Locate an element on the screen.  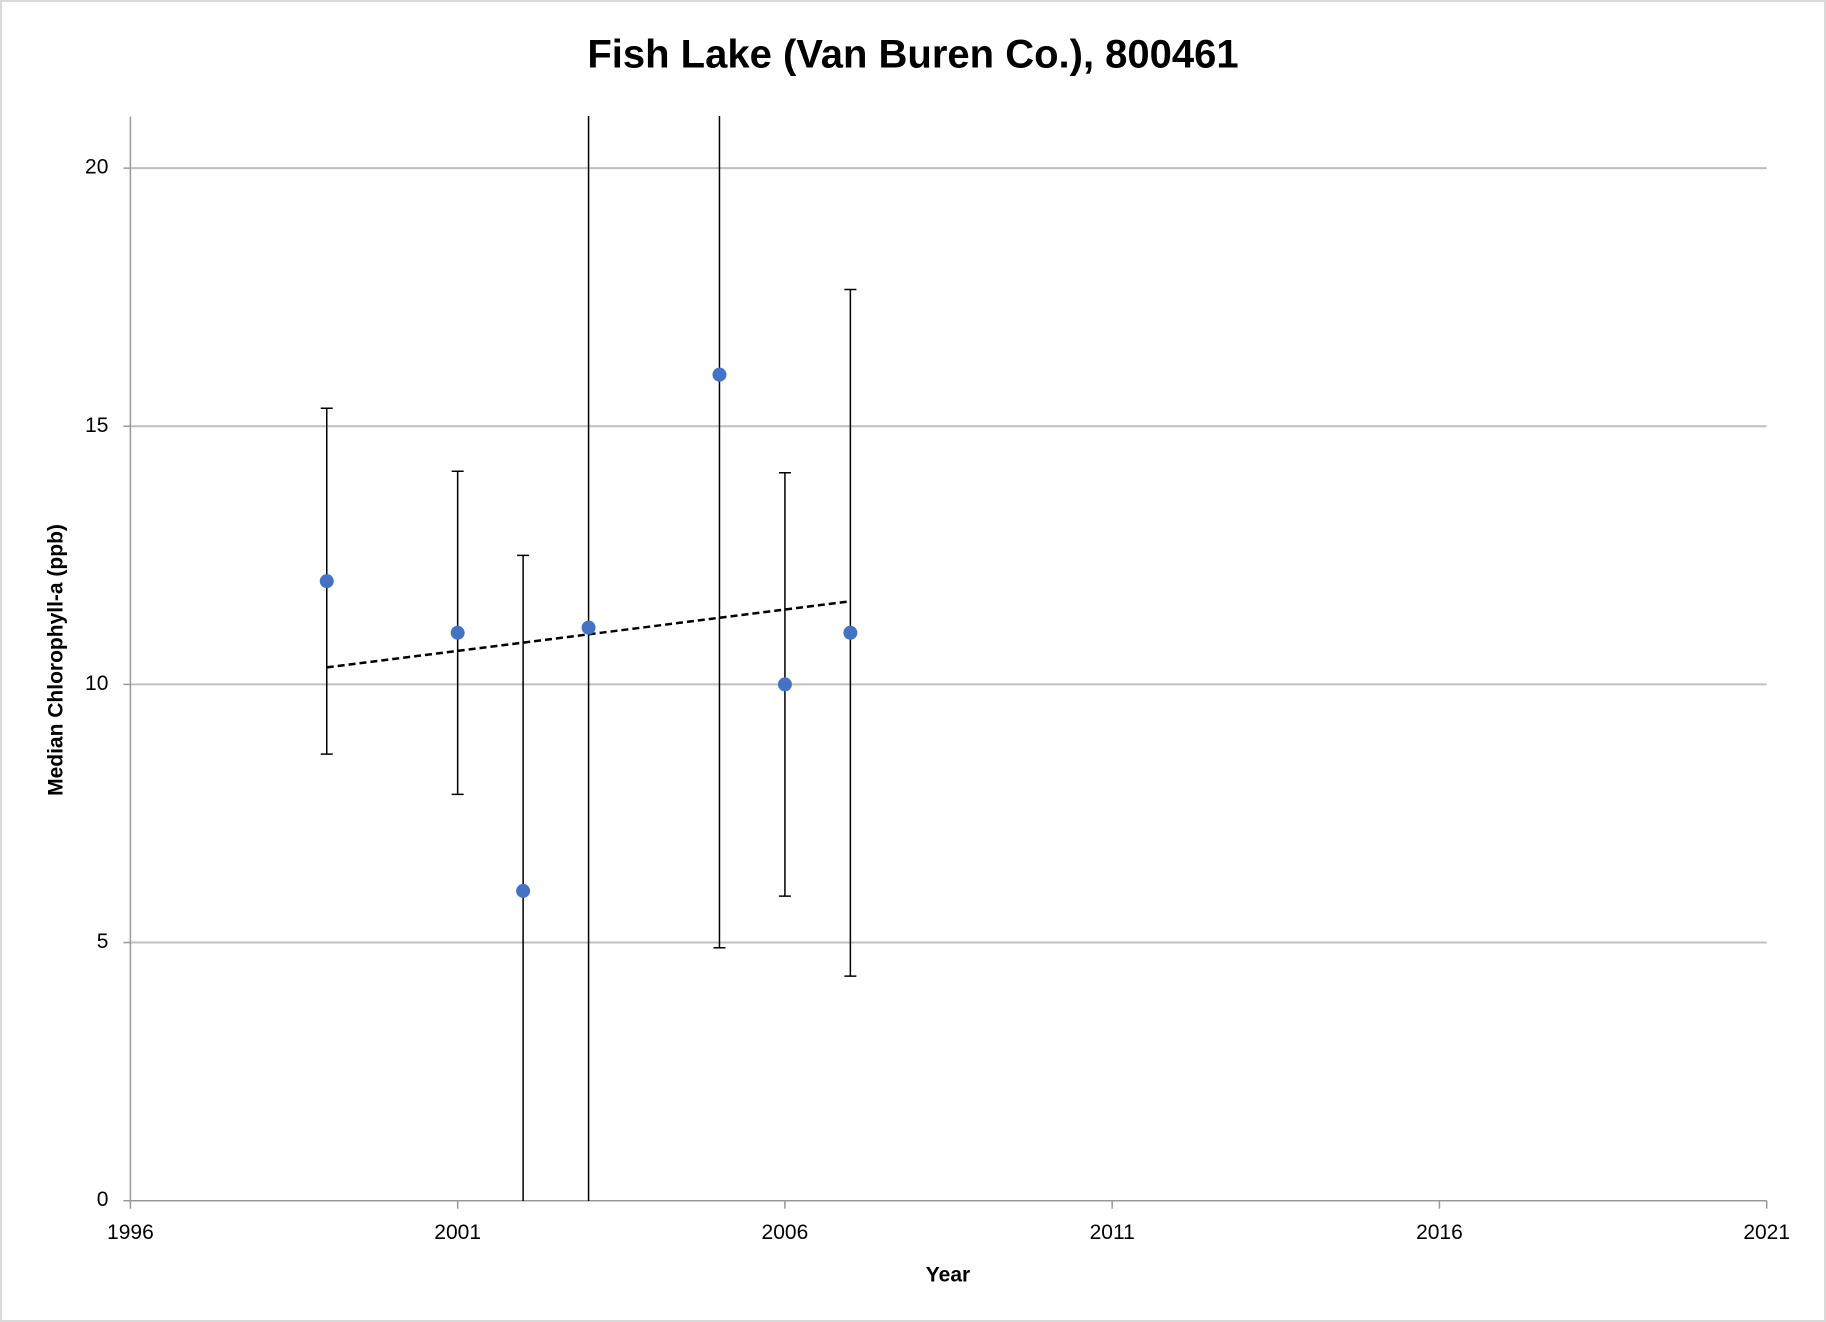
x-tick-label: 1996 is located at coordinates (130, 1232).